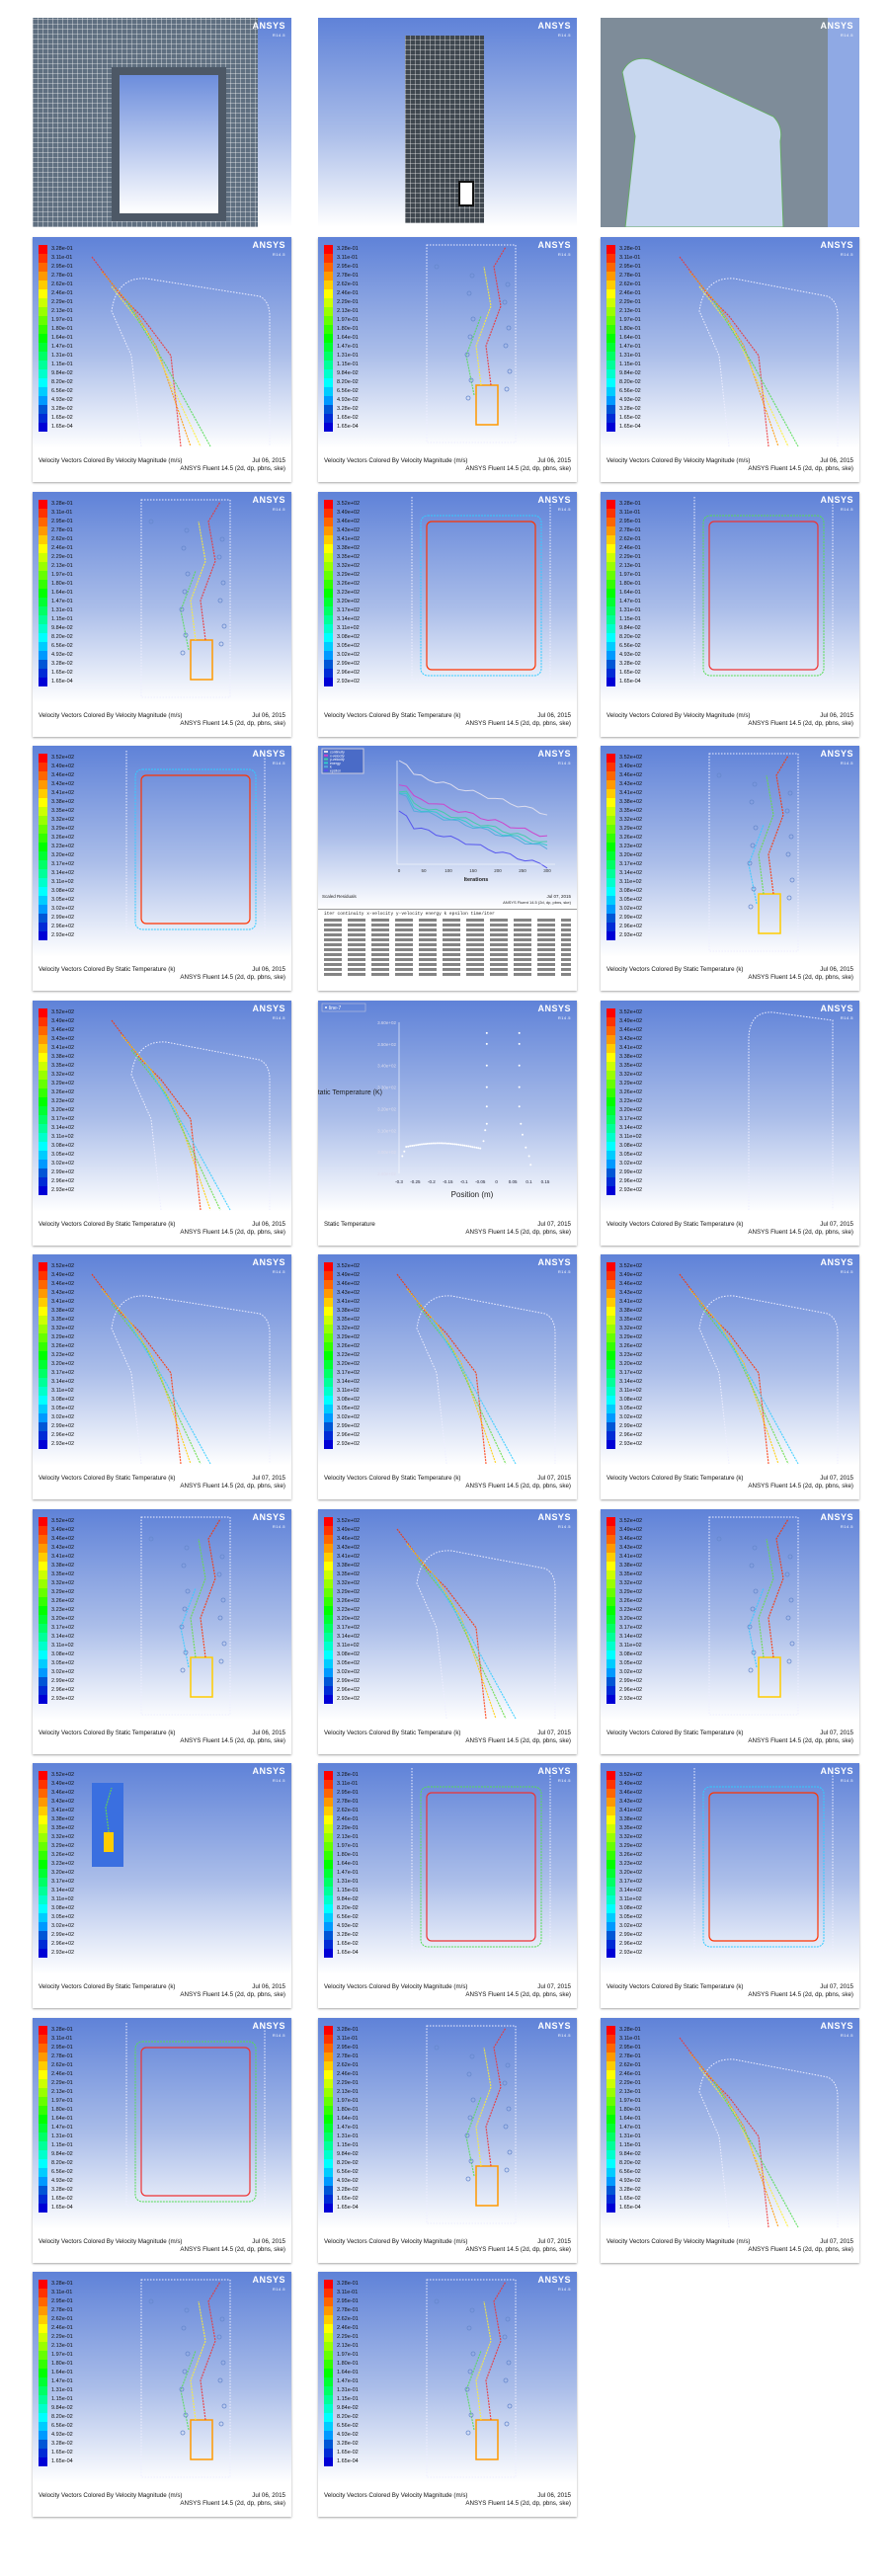 This screenshot has height=2576, width=889. Describe the element at coordinates (476, 880) in the screenshot. I see `x-axis-label: Iterations` at that location.